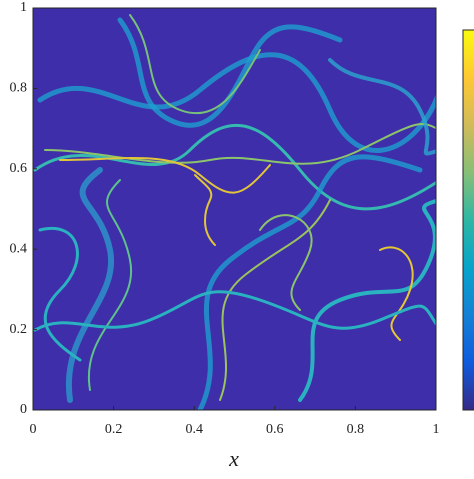 The image size is (474, 479). Describe the element at coordinates (33, 429) in the screenshot. I see `x-tick-label: 0` at that location.